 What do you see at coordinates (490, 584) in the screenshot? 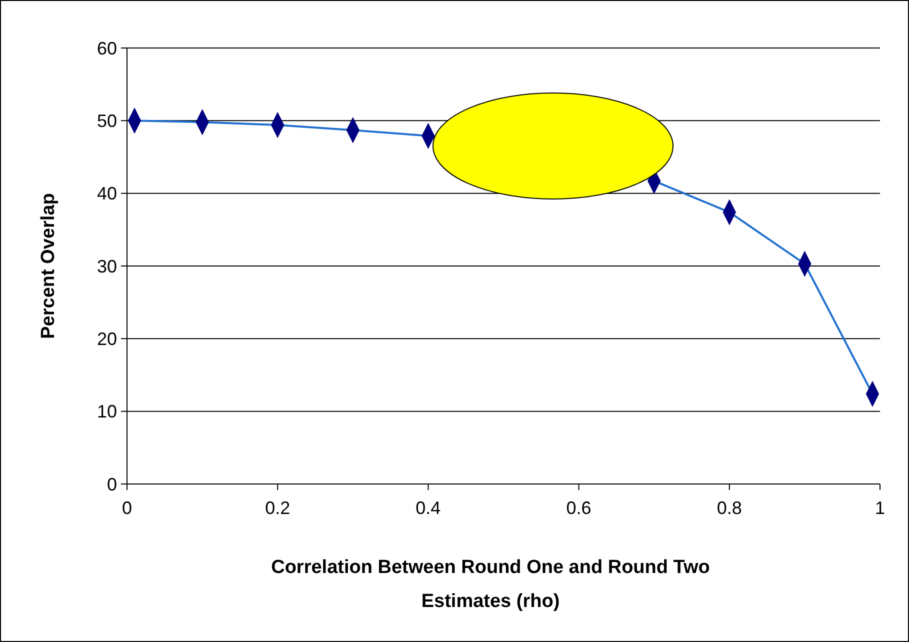
I see `x-axis-title: Correlation Between Round One and Round Two Estimates (rho)` at bounding box center [490, 584].